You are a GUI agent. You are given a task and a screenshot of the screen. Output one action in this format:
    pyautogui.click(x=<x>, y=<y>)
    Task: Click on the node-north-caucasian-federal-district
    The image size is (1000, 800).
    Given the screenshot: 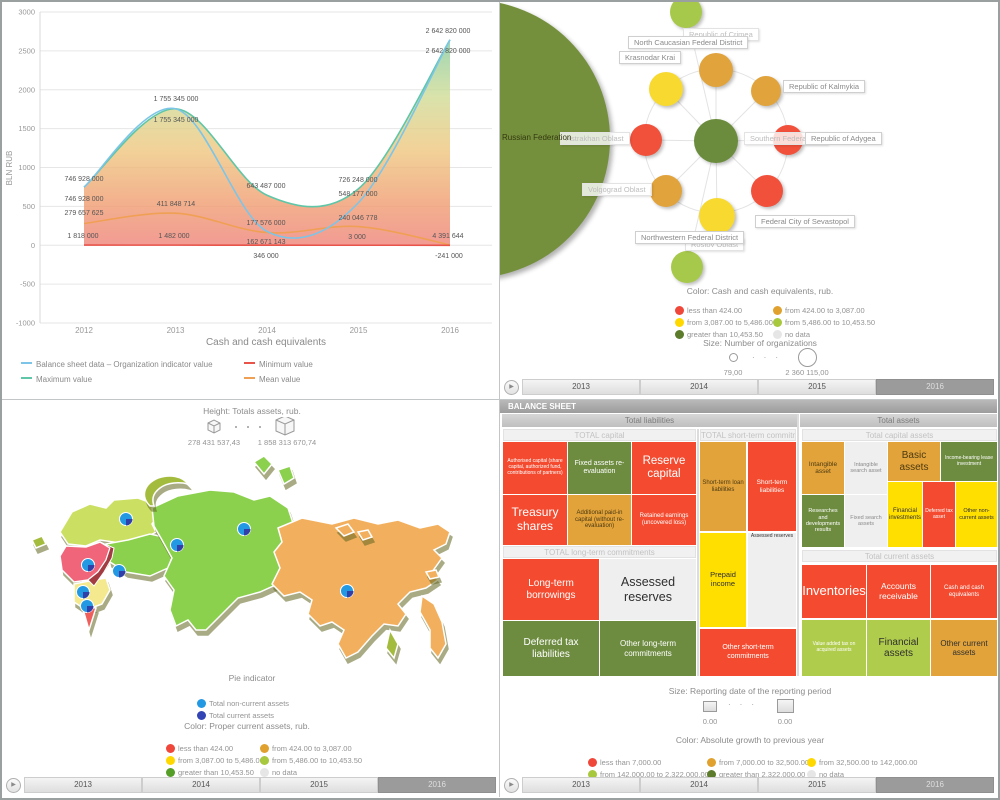 What is the action you would take?
    pyautogui.click(x=716, y=70)
    